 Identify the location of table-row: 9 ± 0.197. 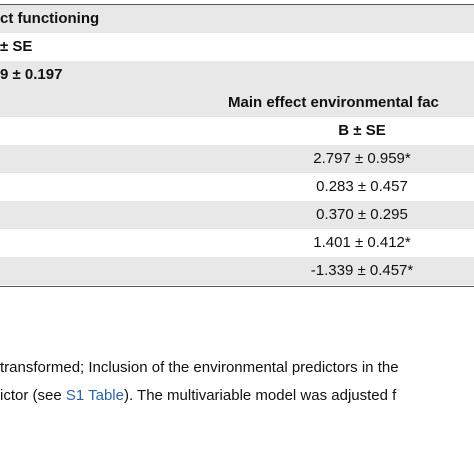
(237, 75).